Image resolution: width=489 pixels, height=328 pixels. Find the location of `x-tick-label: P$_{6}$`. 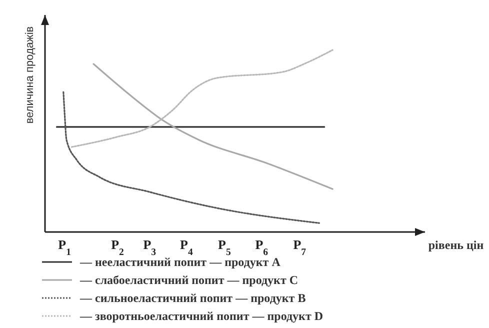

x-tick-label: P$_{6}$ is located at coordinates (261, 247).